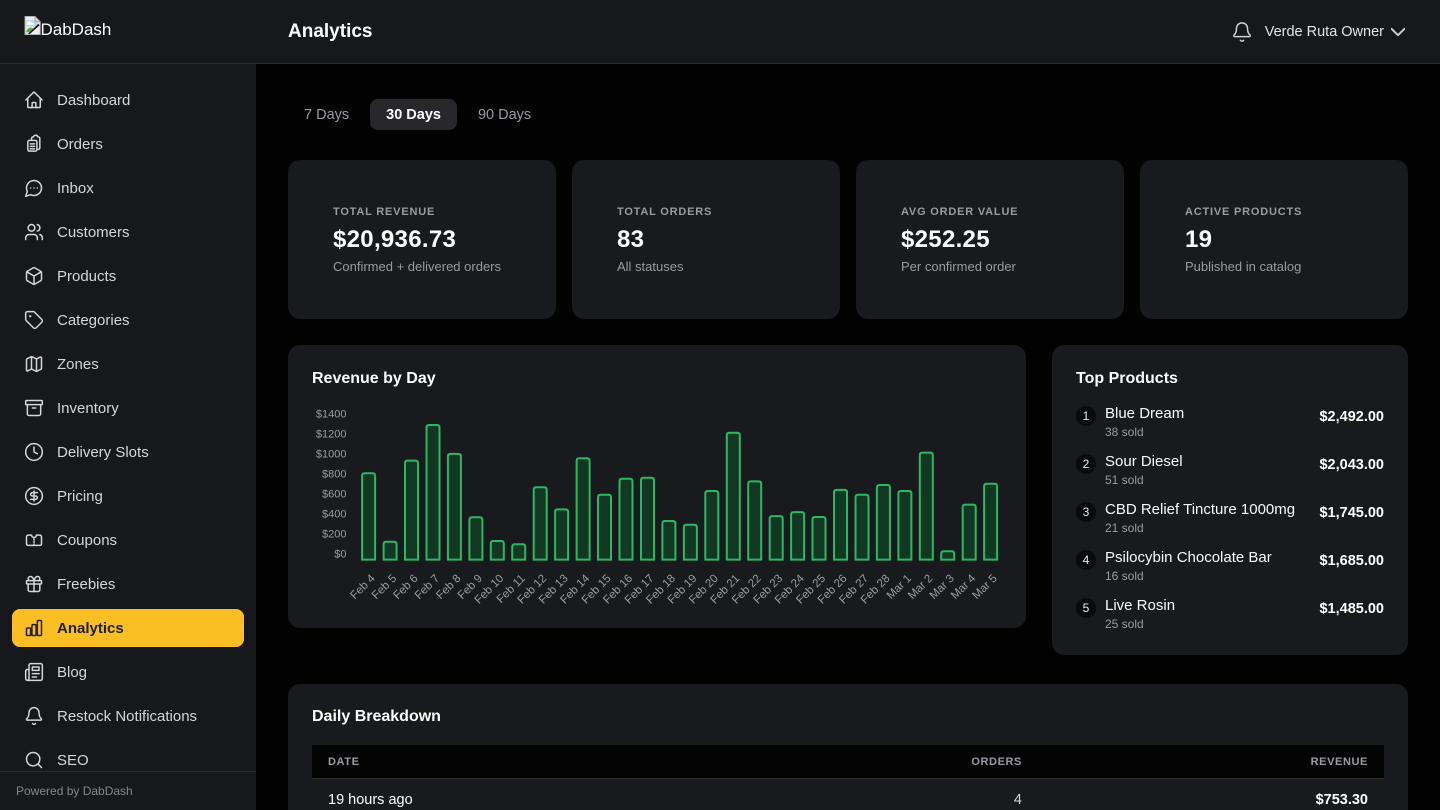 The image size is (1440, 810). I want to click on svg-text: $1400, so click(331, 415).